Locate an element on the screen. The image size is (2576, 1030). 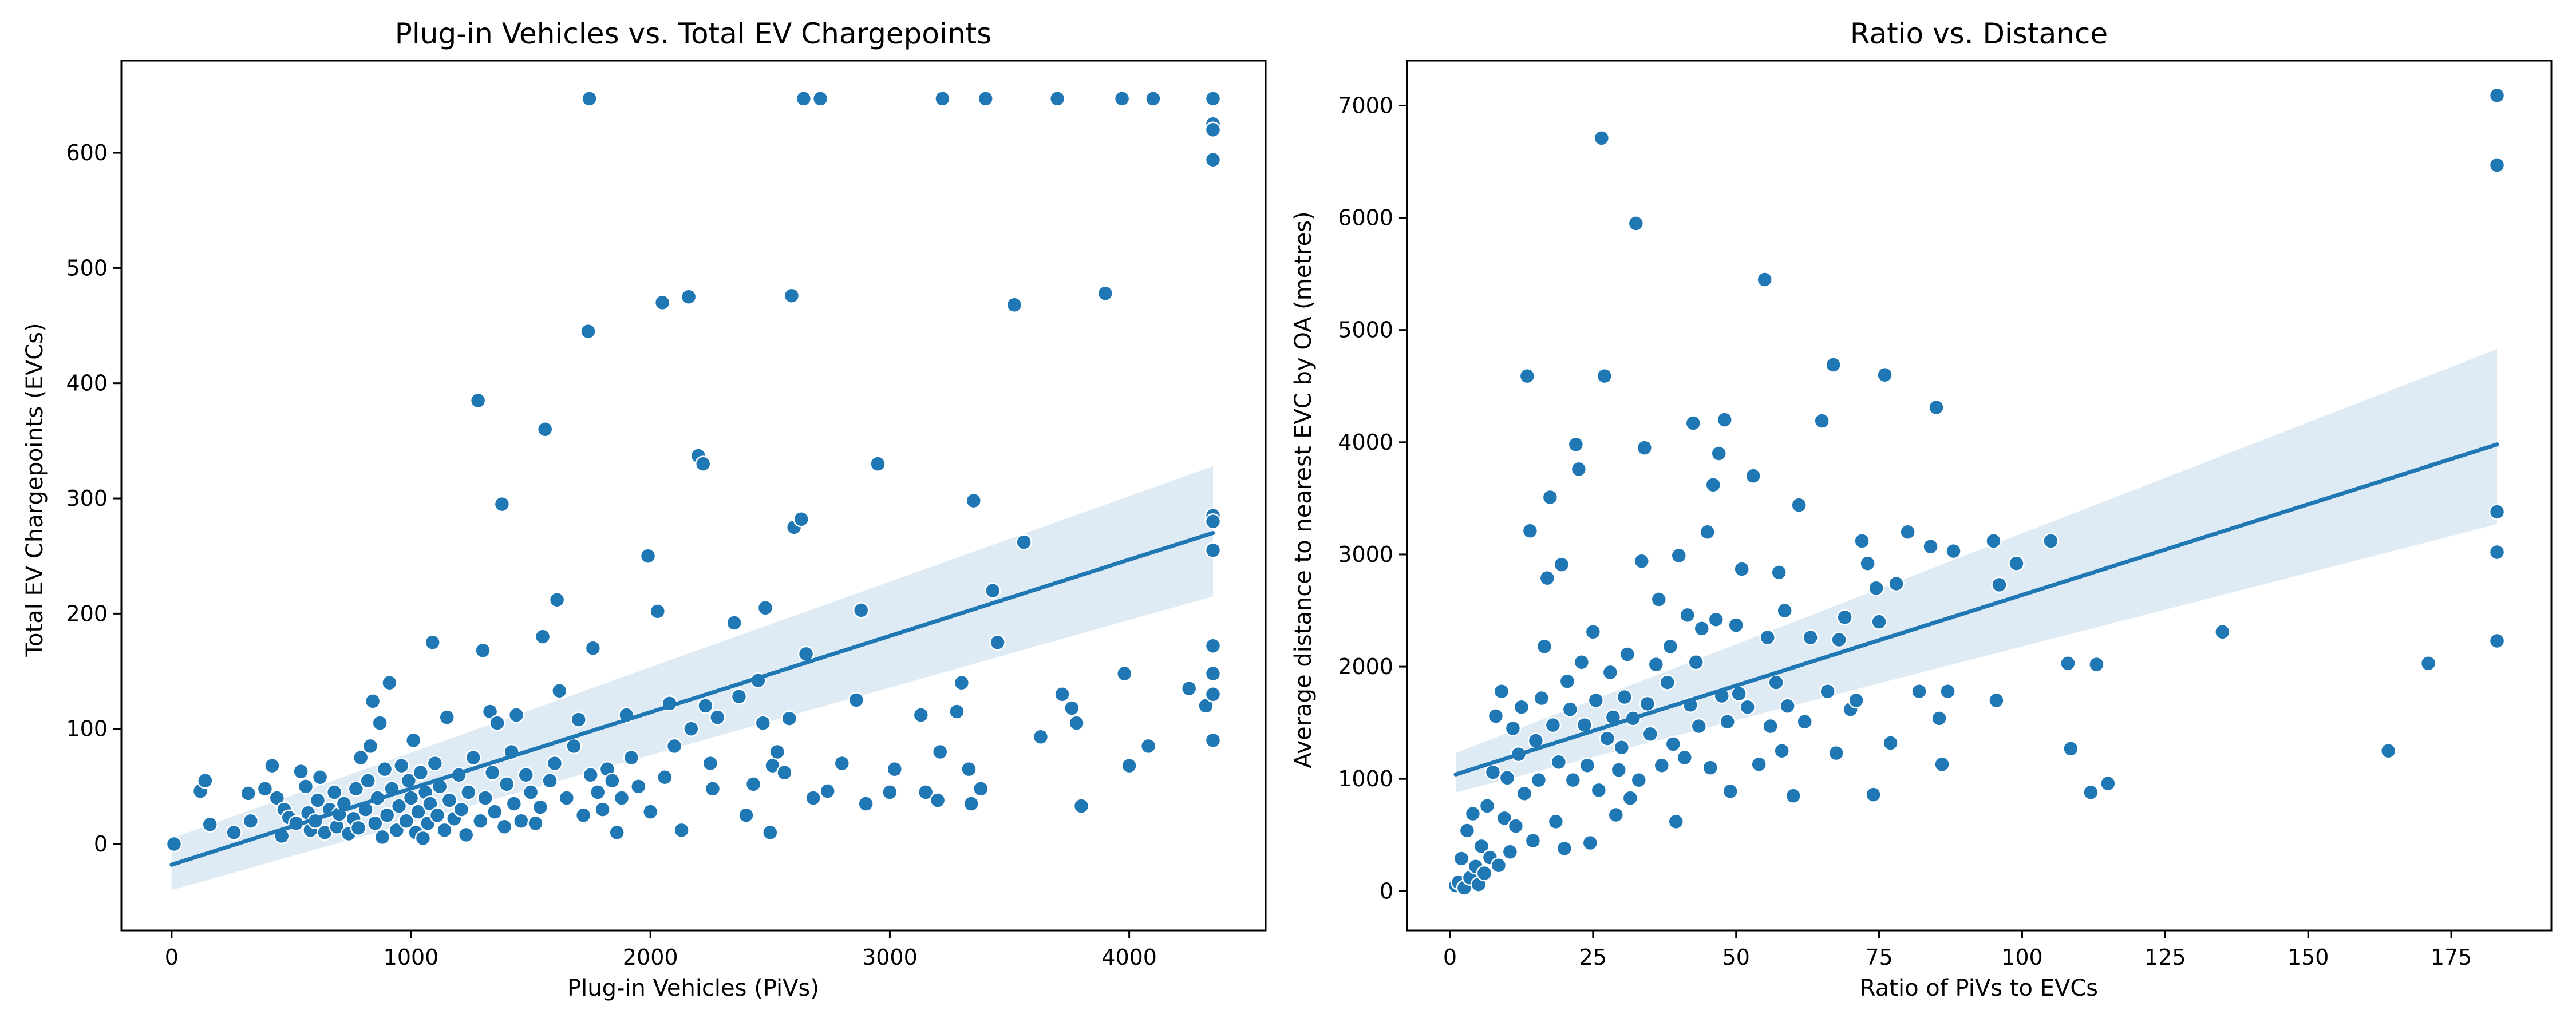
y-tick-label: 7000 is located at coordinates (1365, 105).